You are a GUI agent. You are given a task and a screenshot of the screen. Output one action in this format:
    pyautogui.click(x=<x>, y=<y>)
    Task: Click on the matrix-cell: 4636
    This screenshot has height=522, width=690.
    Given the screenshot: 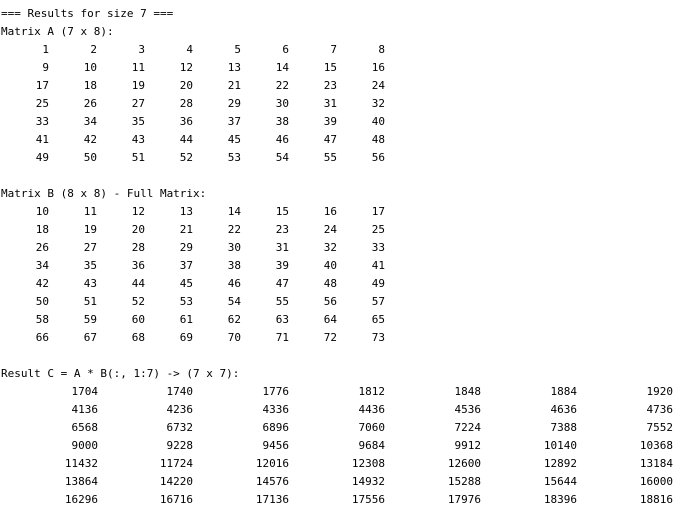 What is the action you would take?
    pyautogui.click(x=564, y=409)
    